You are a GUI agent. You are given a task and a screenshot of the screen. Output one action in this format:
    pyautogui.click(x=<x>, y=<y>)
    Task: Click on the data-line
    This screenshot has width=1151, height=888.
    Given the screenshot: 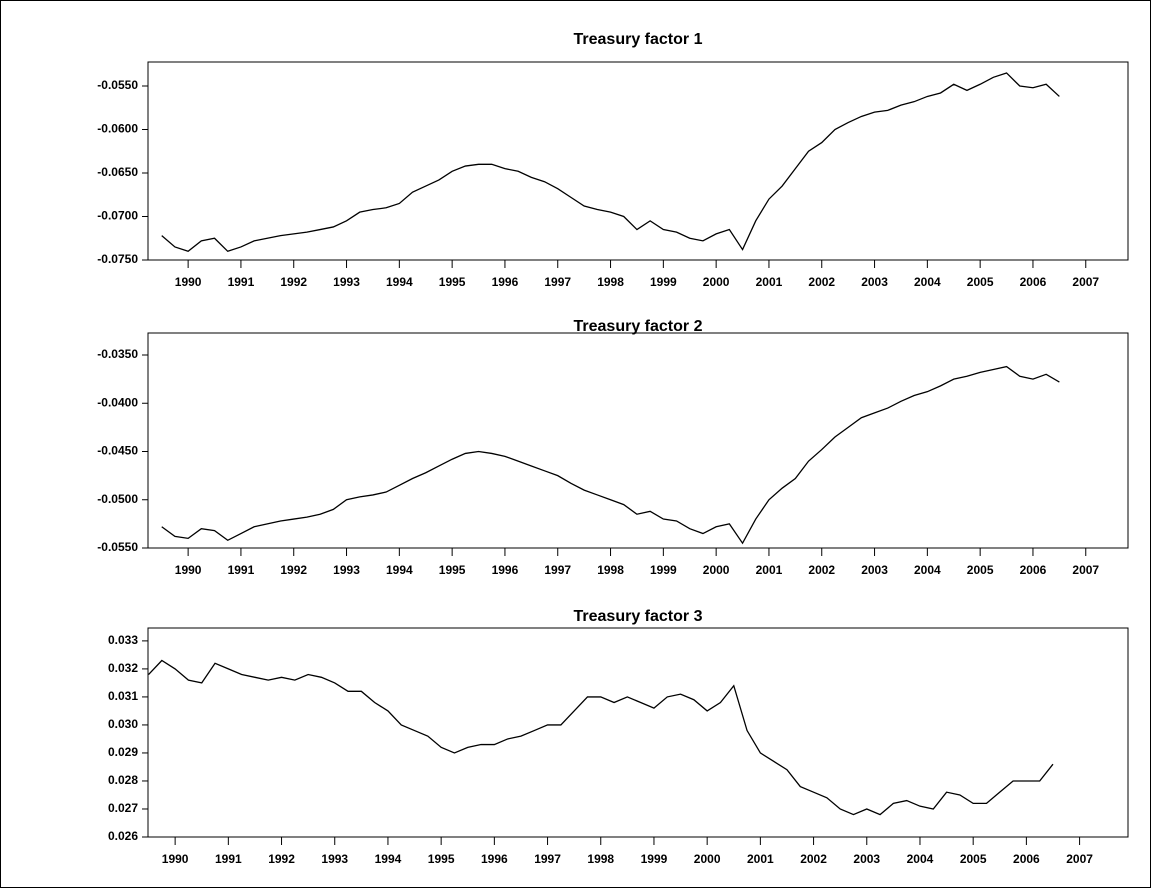 What is the action you would take?
    pyautogui.click(x=601, y=737)
    